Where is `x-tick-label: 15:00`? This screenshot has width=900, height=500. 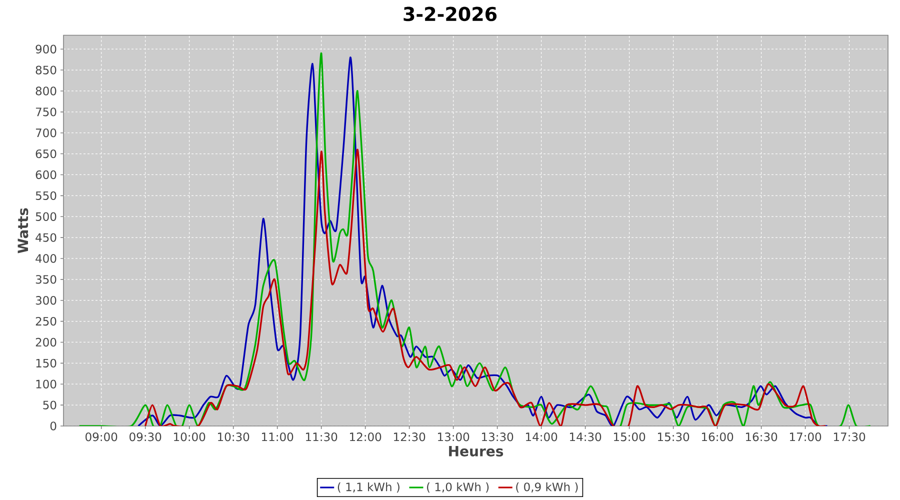
x-tick-label: 15:00 is located at coordinates (630, 437).